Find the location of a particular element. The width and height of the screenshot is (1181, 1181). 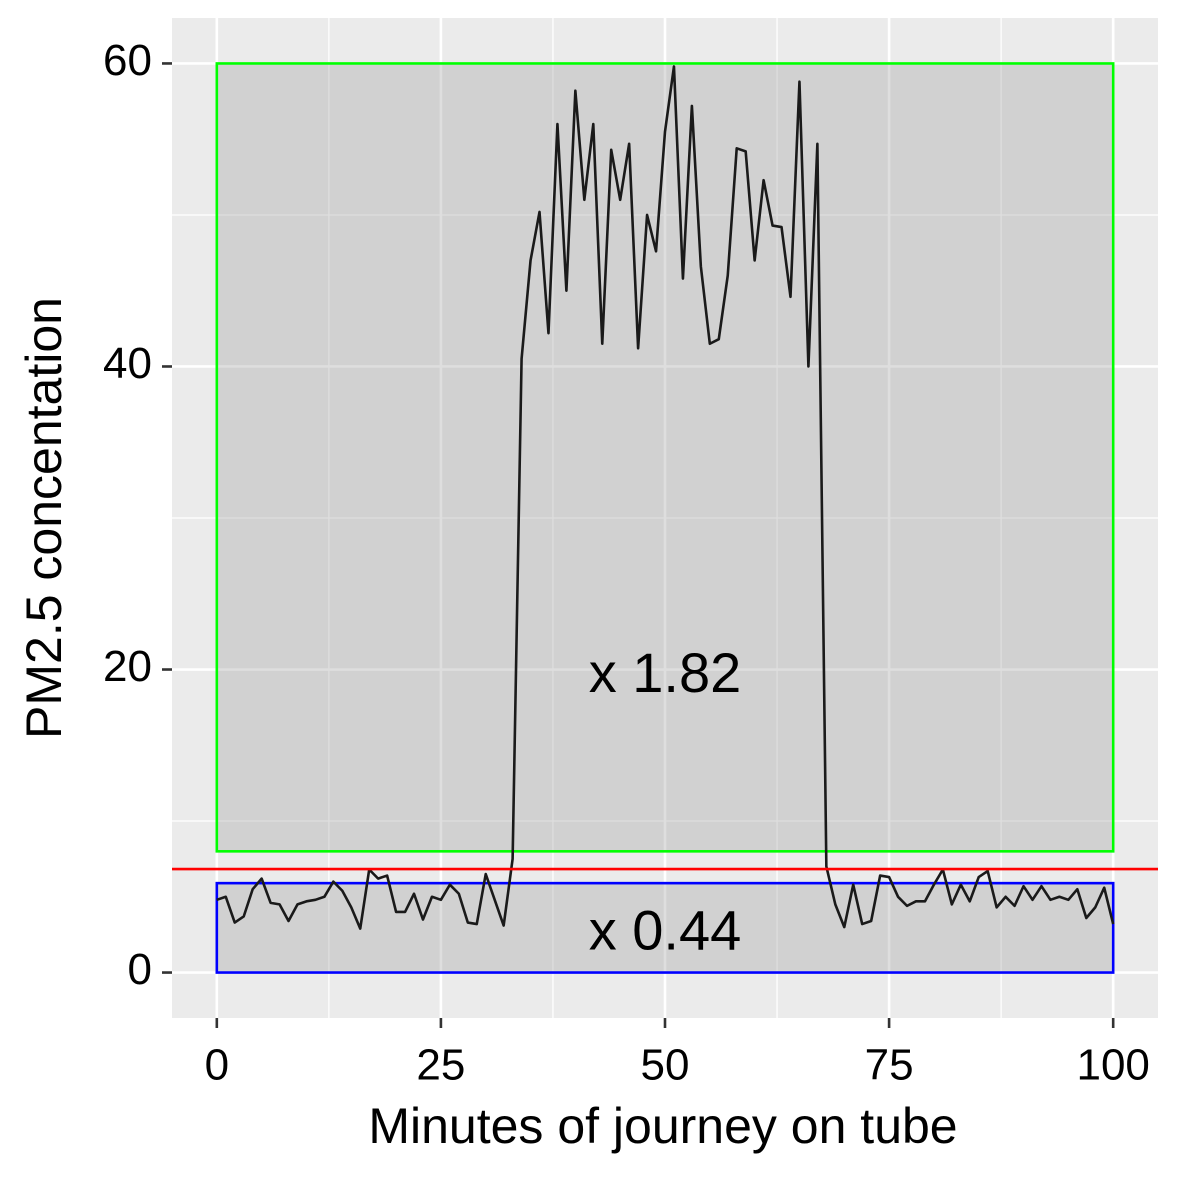

x-tick-label: 75 is located at coordinates (889, 1065).